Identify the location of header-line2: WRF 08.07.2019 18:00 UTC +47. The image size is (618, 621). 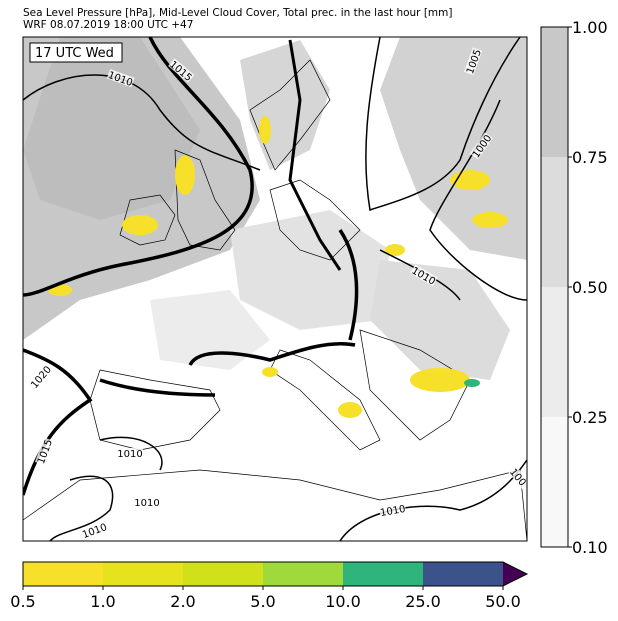
(108, 25).